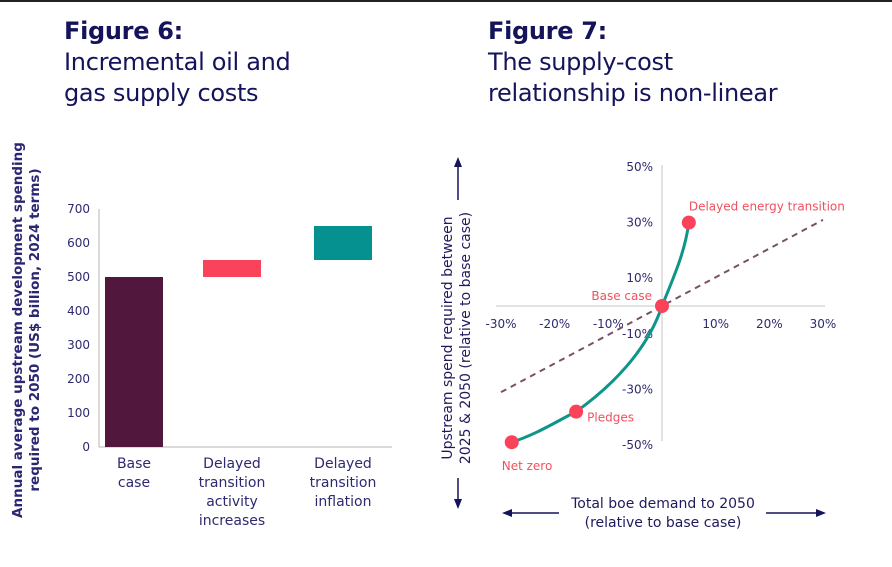 The image size is (892, 567). Describe the element at coordinates (78, 379) in the screenshot. I see `y-tick-label: 200` at that location.